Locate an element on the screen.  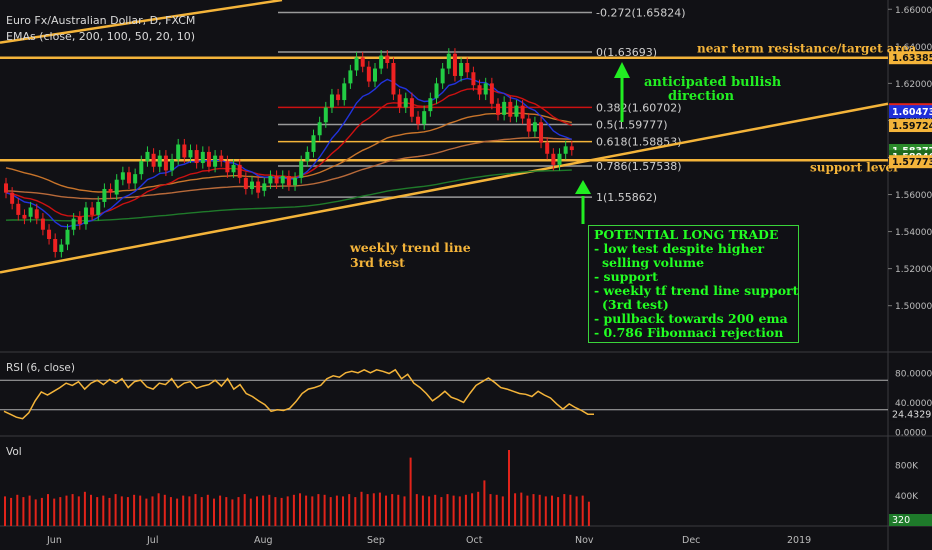
x-tick-label: Sep is located at coordinates (376, 540).